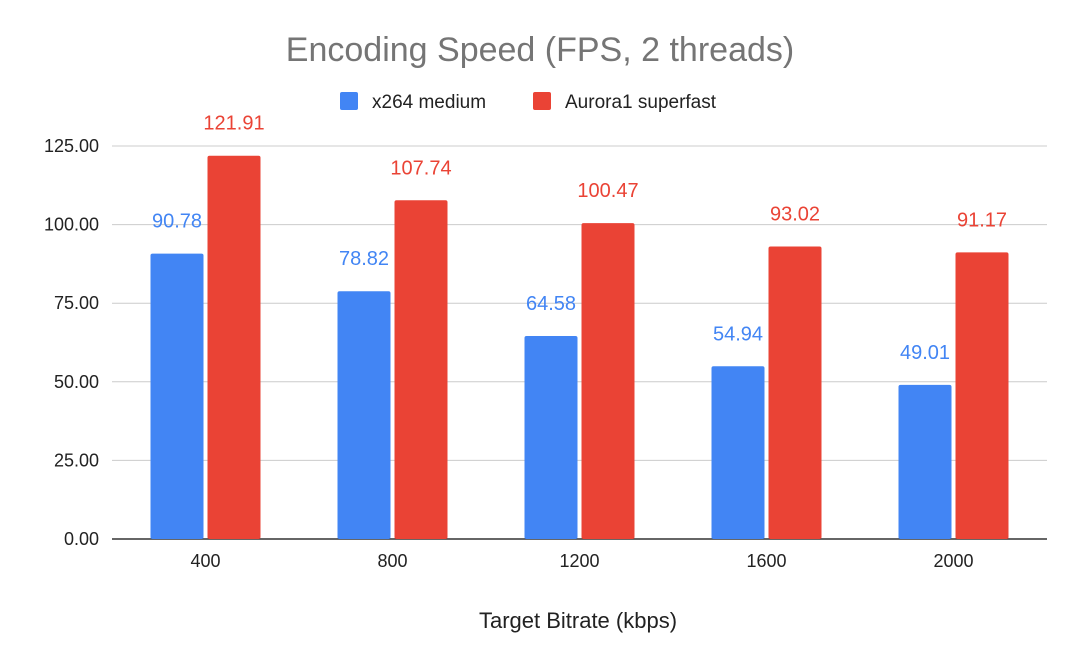  I want to click on x-tick-label: 2000, so click(953, 561).